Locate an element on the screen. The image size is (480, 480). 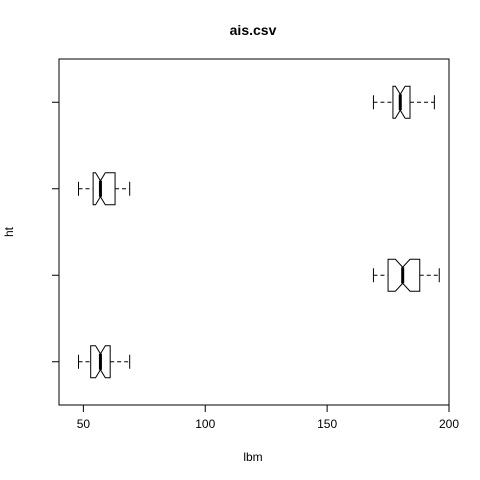
x-axis-label: lbm is located at coordinates (252, 457).